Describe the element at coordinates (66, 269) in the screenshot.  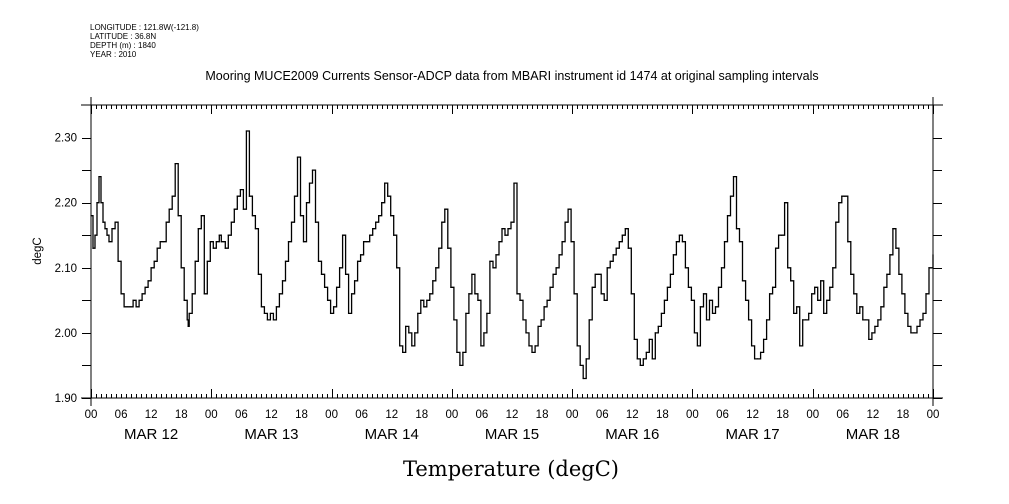
I see `y-tick-label: 2.10` at that location.